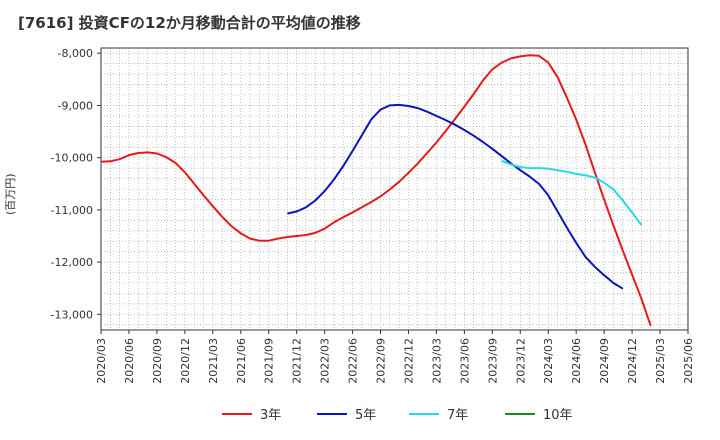 Image resolution: width=720 pixels, height=440 pixels. What do you see at coordinates (408, 361) in the screenshot?
I see `x-tick-label: 2022/12` at bounding box center [408, 361].